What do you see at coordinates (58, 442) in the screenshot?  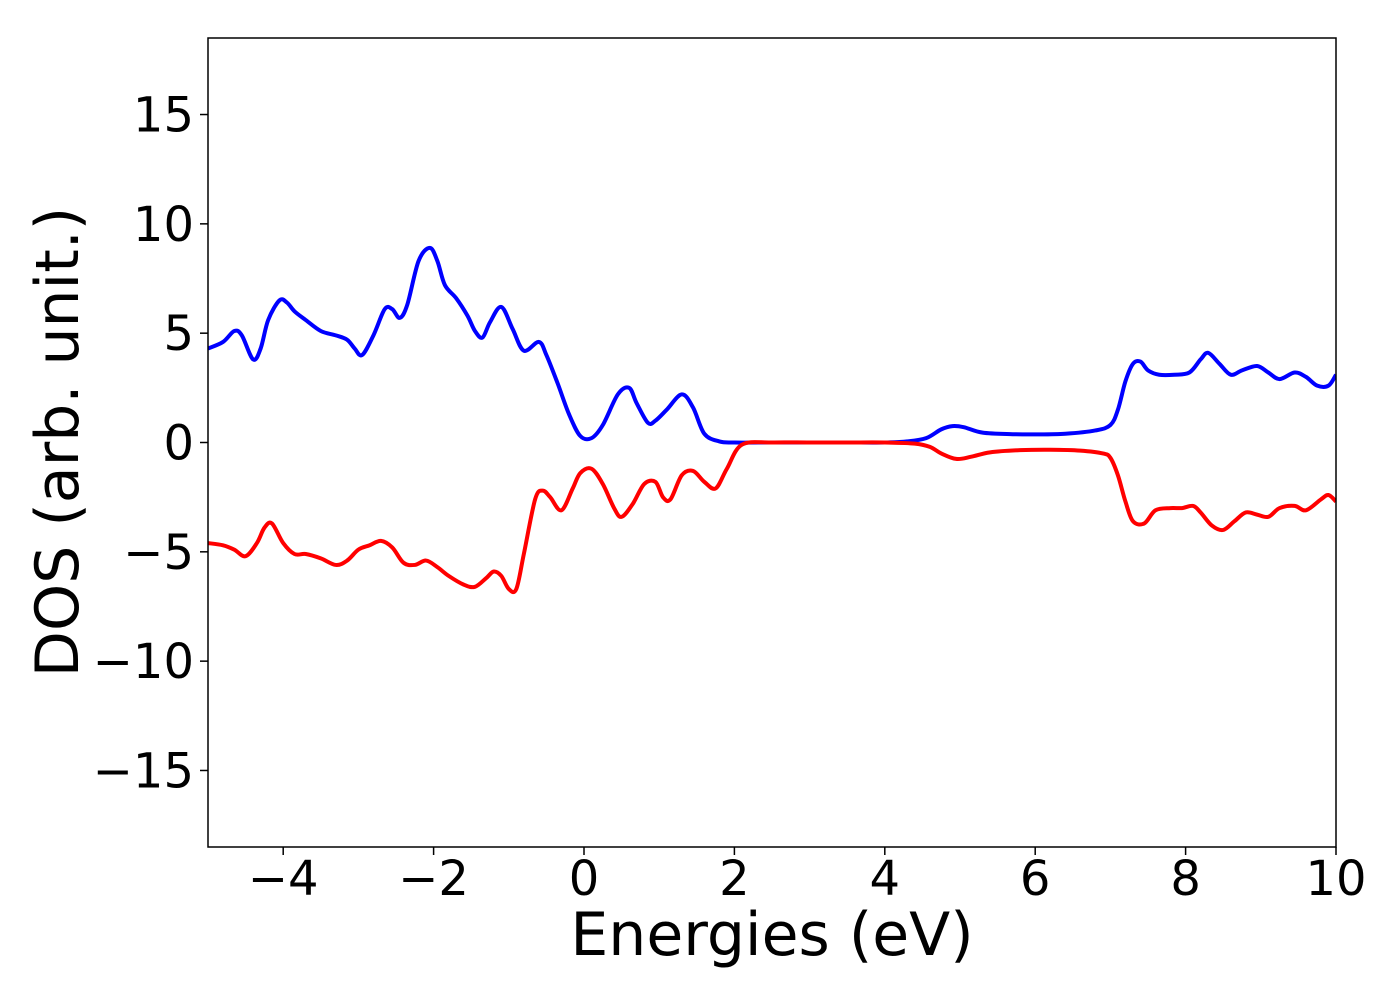 I see `y-axis-label: DOS (arb. unit.)` at bounding box center [58, 442].